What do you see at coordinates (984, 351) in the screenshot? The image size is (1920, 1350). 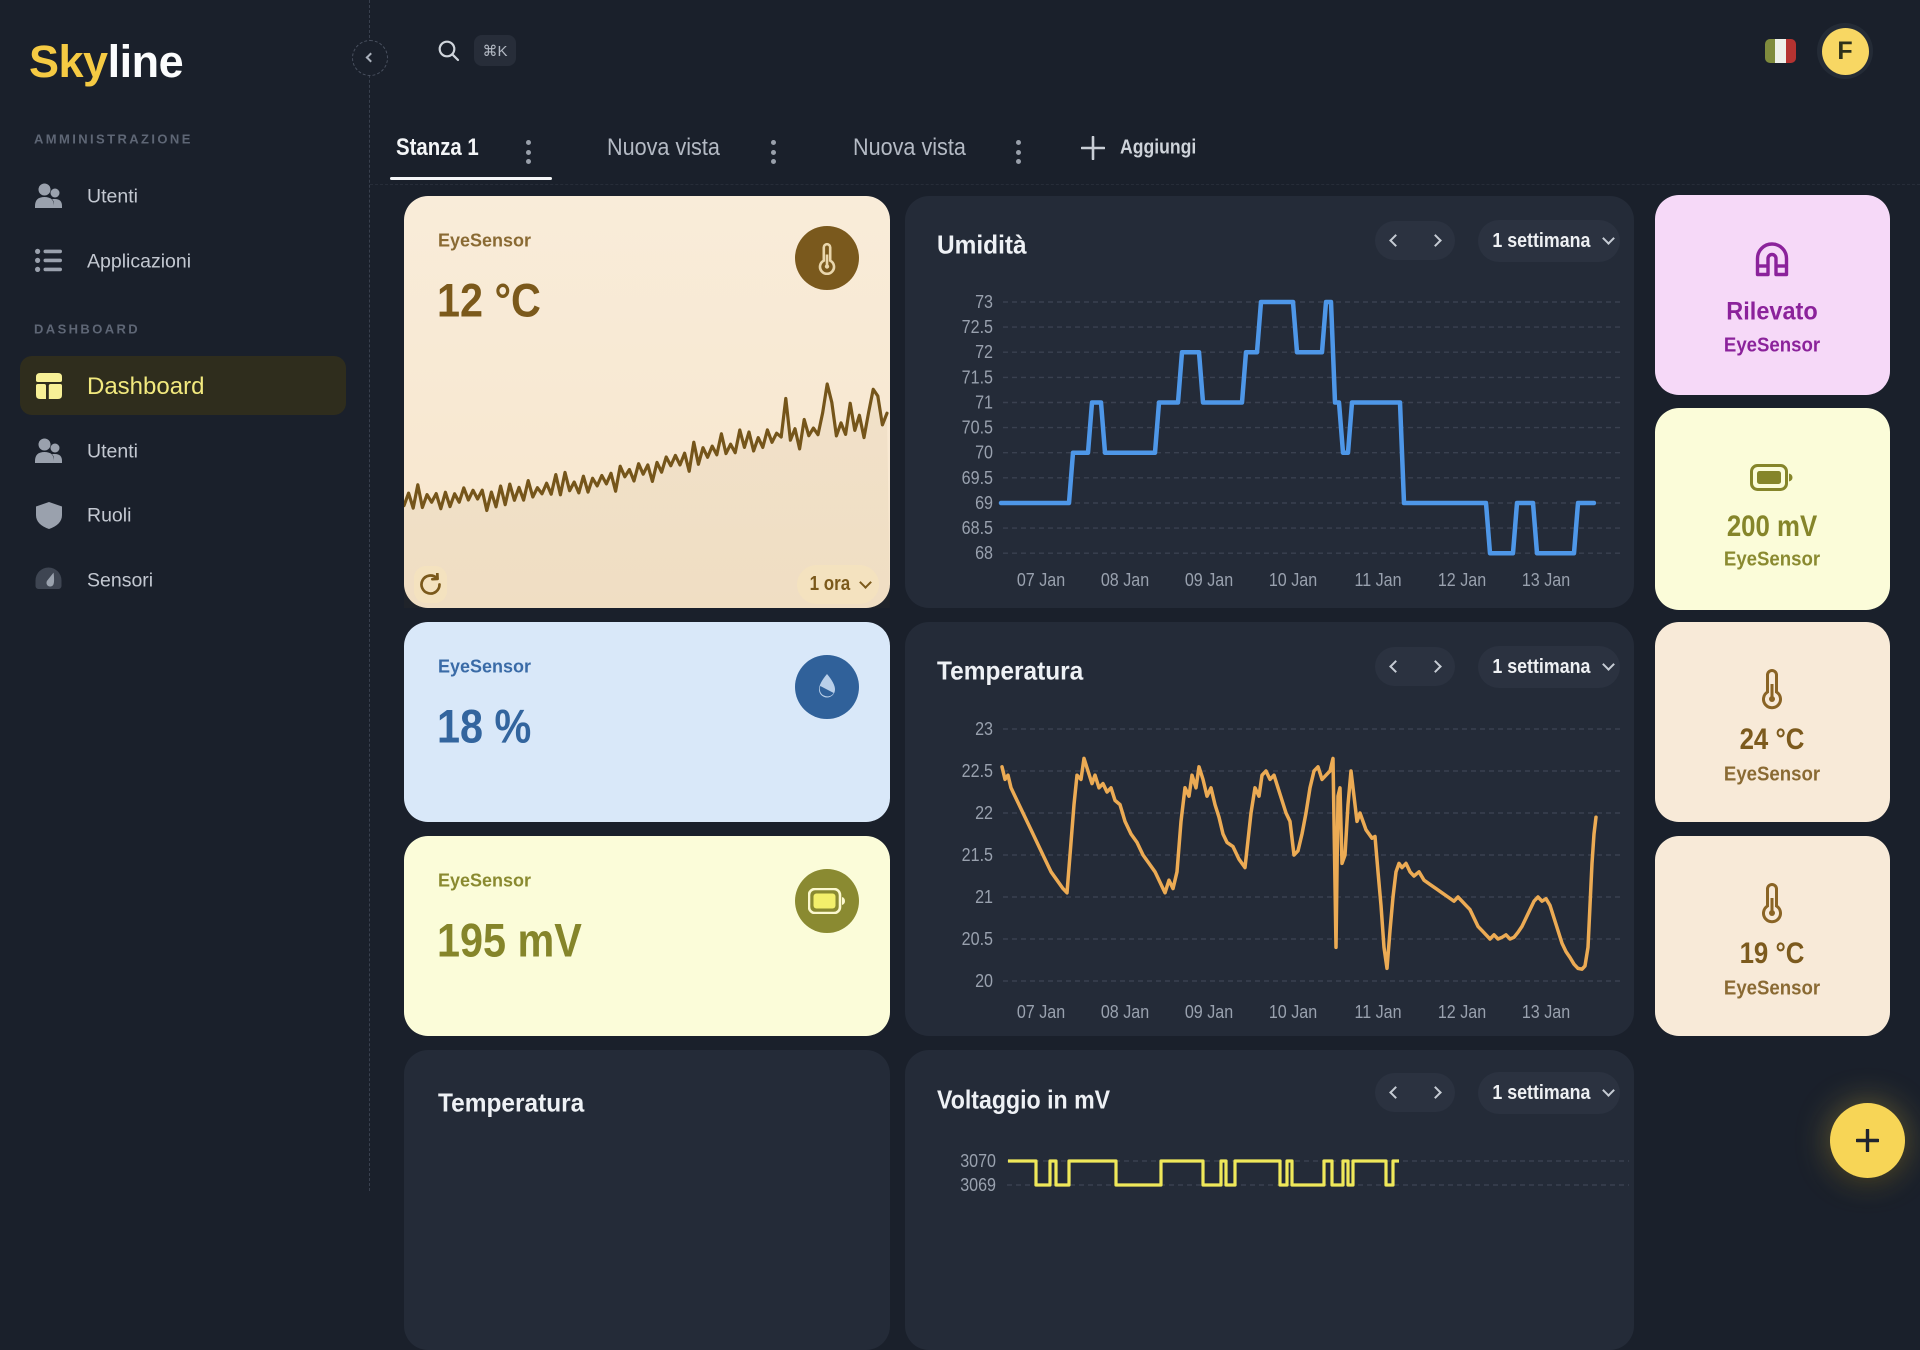 I see `svg-text: 72` at bounding box center [984, 351].